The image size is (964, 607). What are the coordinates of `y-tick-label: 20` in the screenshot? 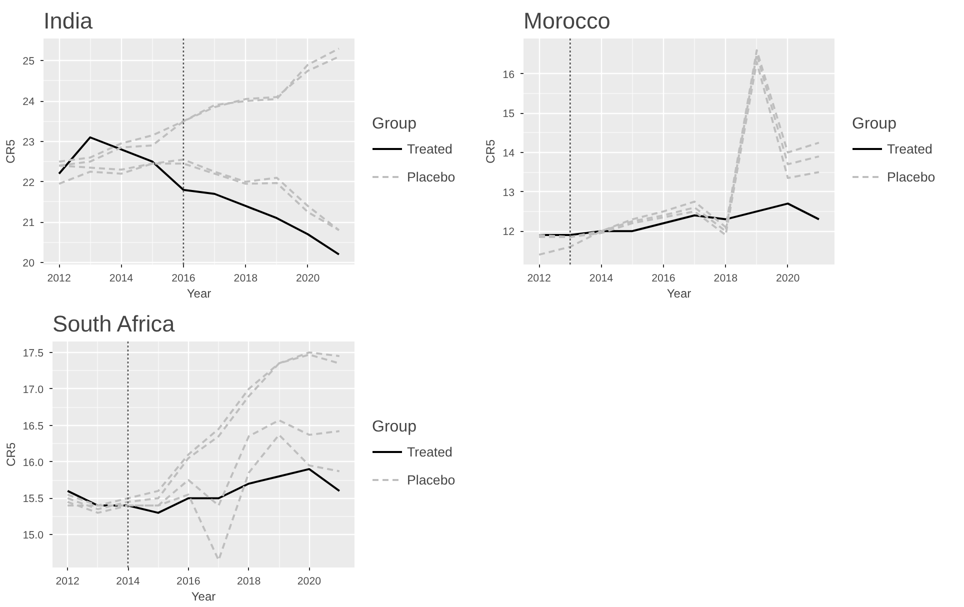 It's located at (28, 263).